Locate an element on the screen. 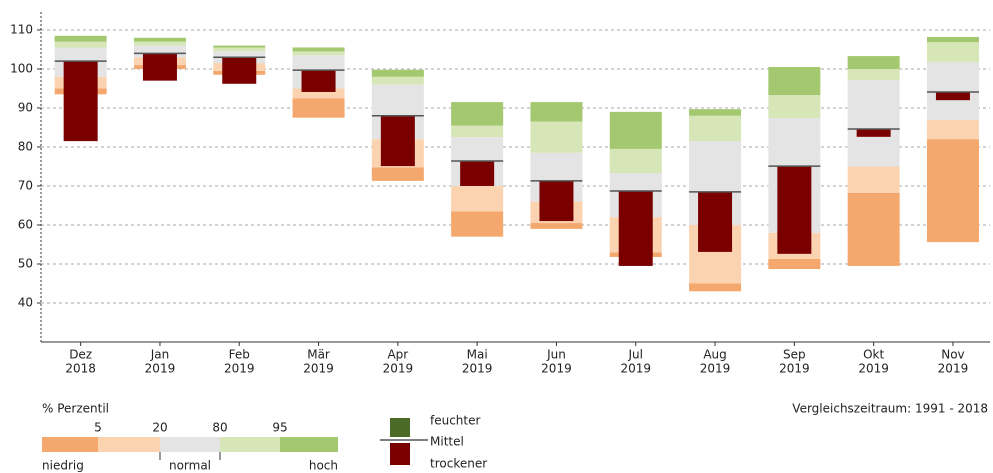 The height and width of the screenshot is (473, 993). legend-low: niedrig is located at coordinates (63, 466).